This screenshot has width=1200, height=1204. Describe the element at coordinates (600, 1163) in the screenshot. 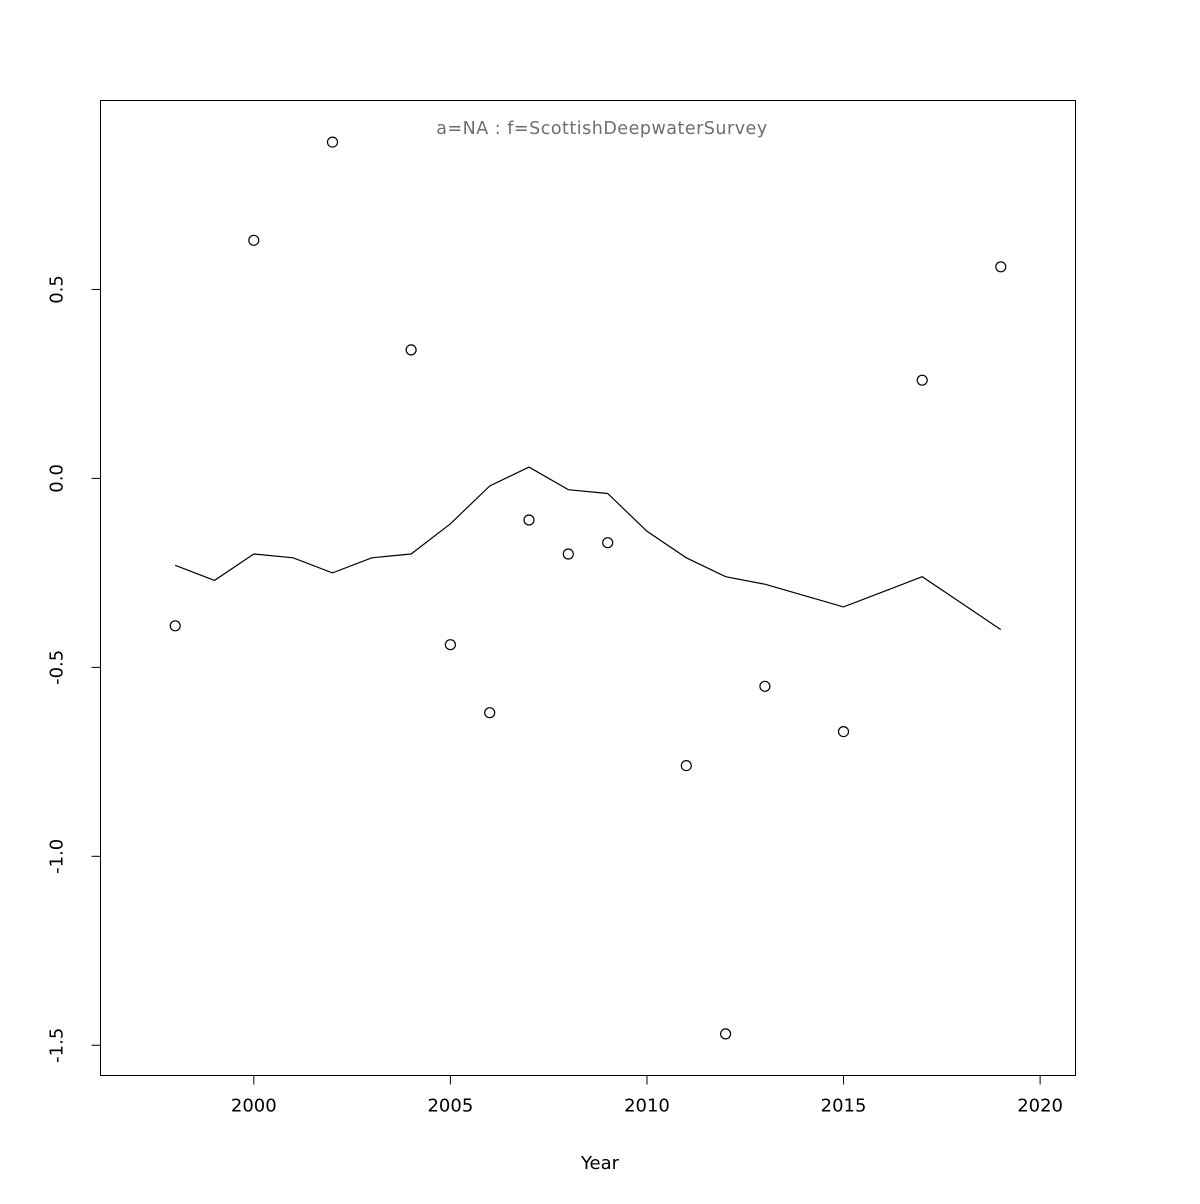

I see `x-axis-label: Year` at that location.